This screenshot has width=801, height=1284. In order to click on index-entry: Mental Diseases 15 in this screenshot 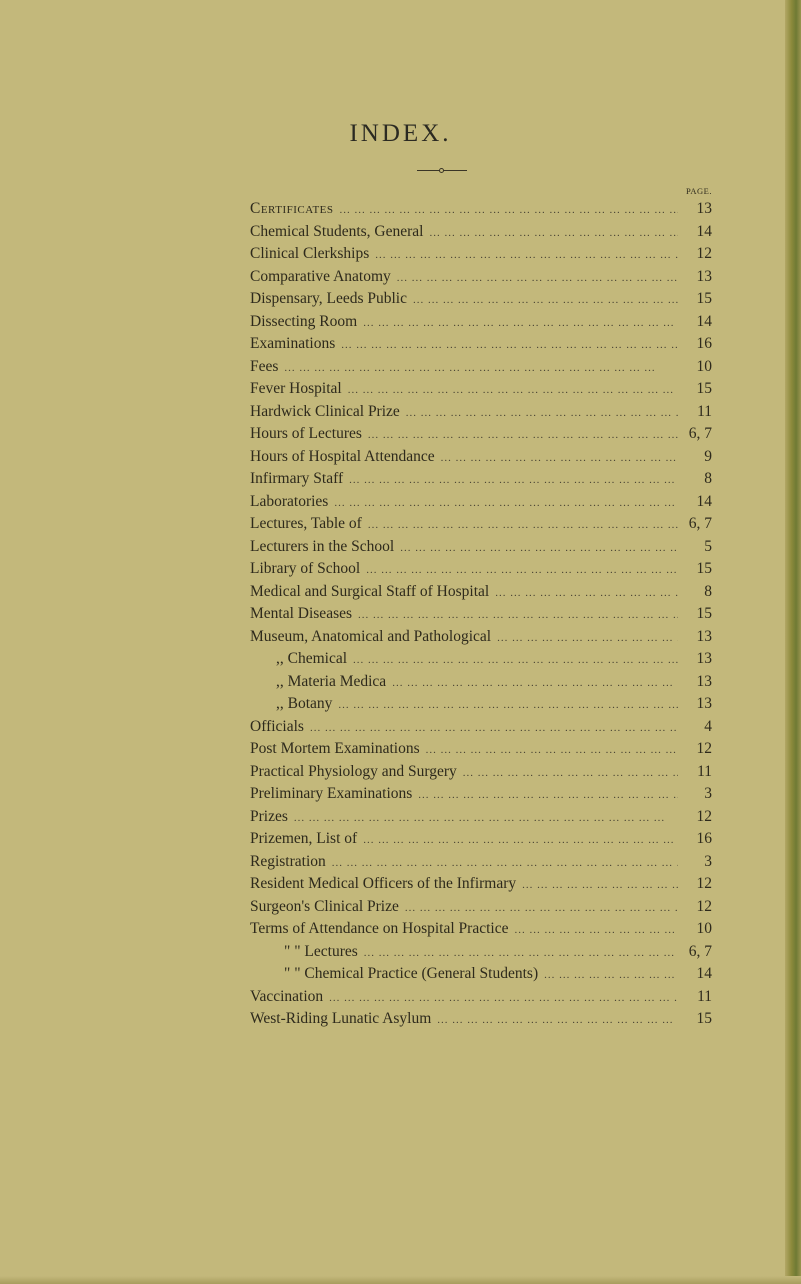, I will do `click(481, 614)`.